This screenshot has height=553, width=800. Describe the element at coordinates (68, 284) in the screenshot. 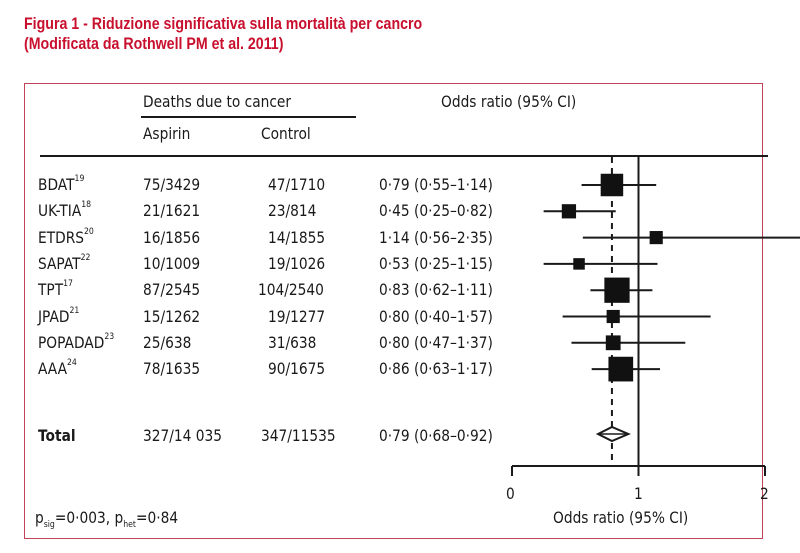

I see `study-reference: 17` at that location.